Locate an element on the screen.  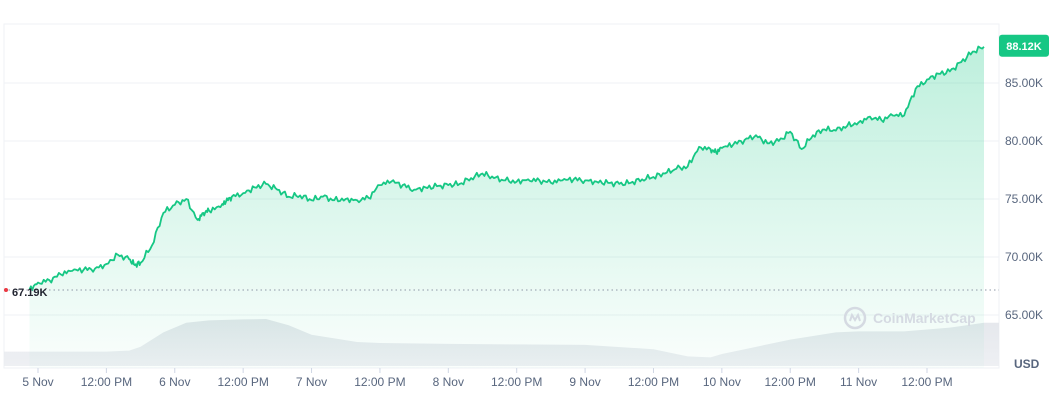
x-tick-label: 5 Nov is located at coordinates (37, 382).